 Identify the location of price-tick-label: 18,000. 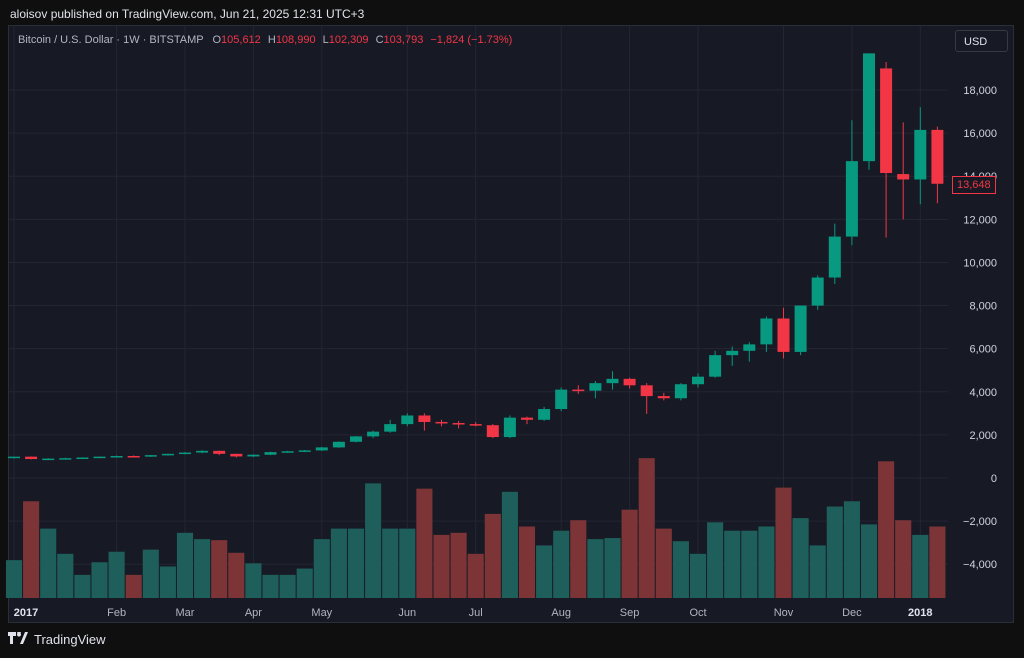
(980, 91).